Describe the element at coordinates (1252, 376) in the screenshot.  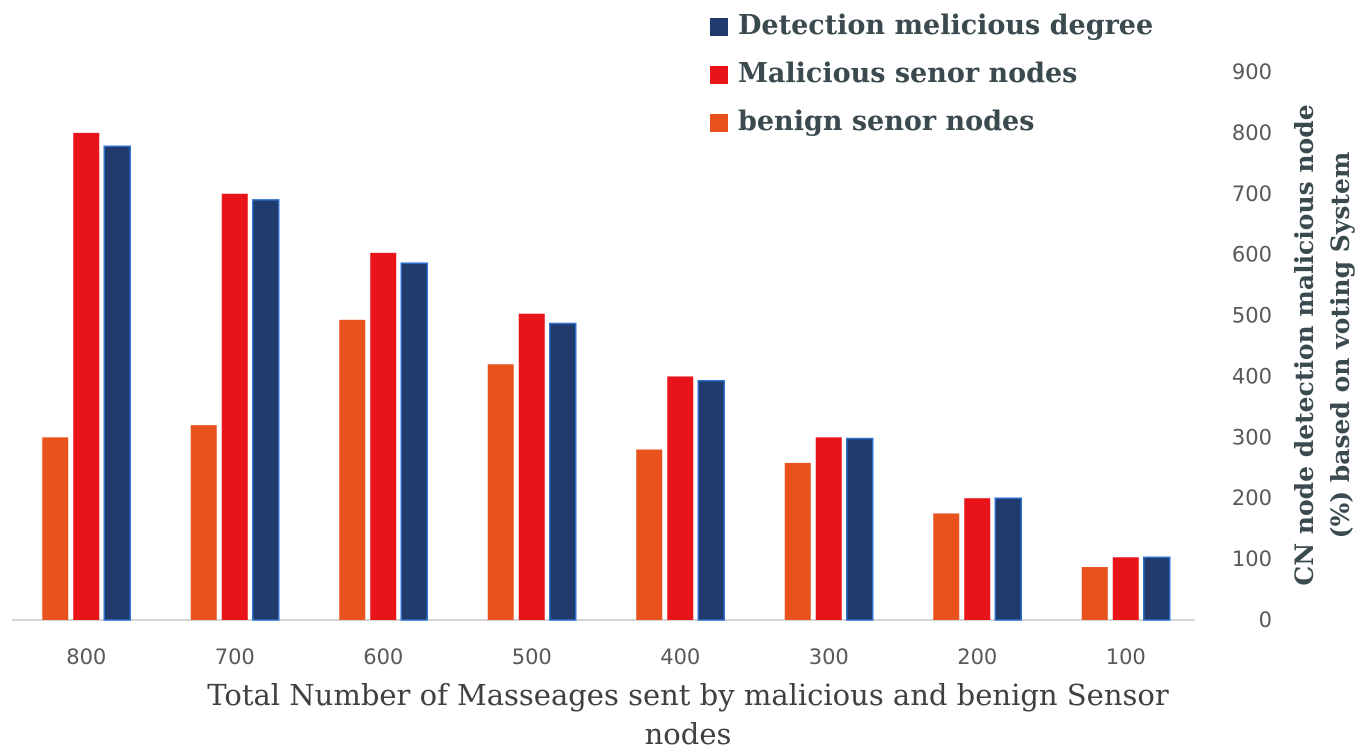
I see `y-tick-label: 400` at that location.